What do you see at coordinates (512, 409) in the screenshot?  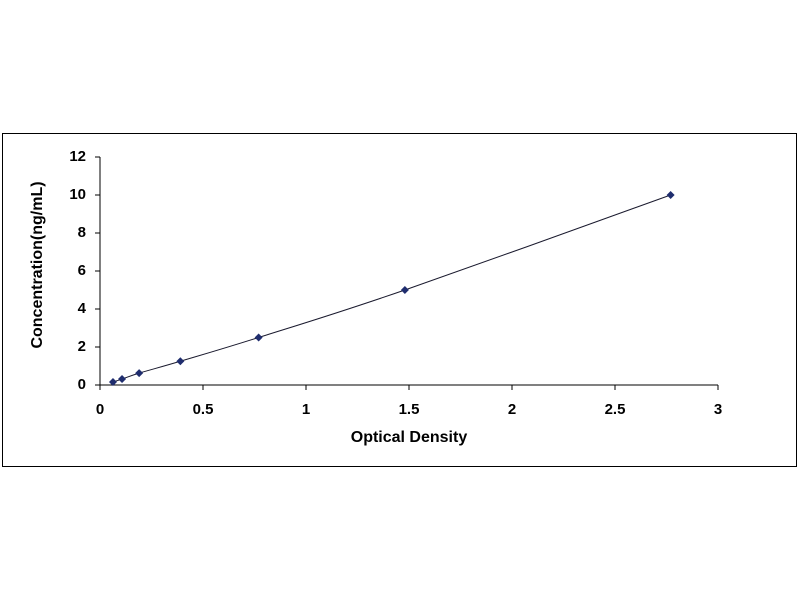 I see `x-tick-label: 2` at bounding box center [512, 409].